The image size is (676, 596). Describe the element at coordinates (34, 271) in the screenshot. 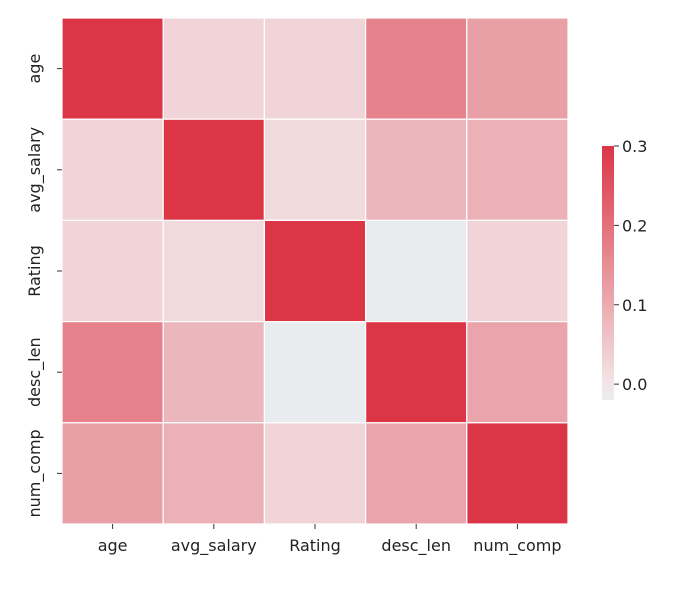

I see `y-tick-label: Rating` at that location.